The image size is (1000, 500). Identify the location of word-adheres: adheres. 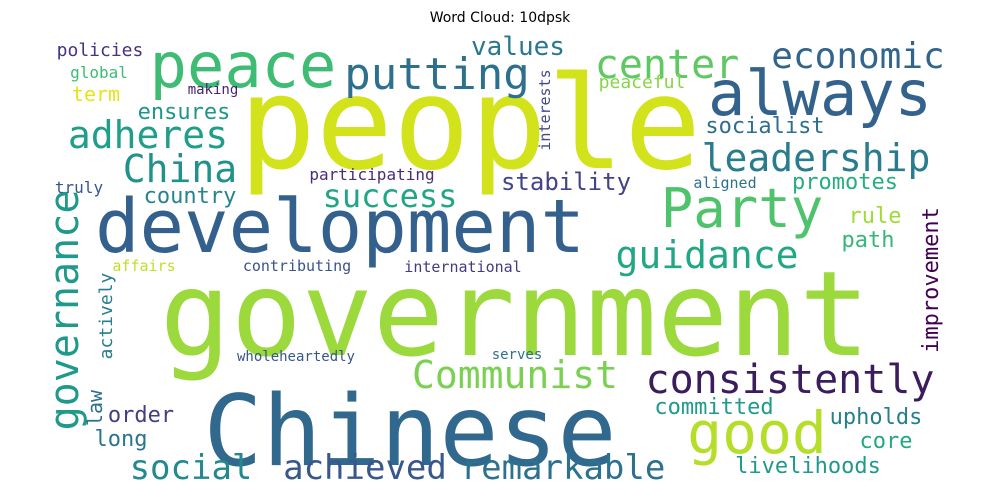
(148, 135).